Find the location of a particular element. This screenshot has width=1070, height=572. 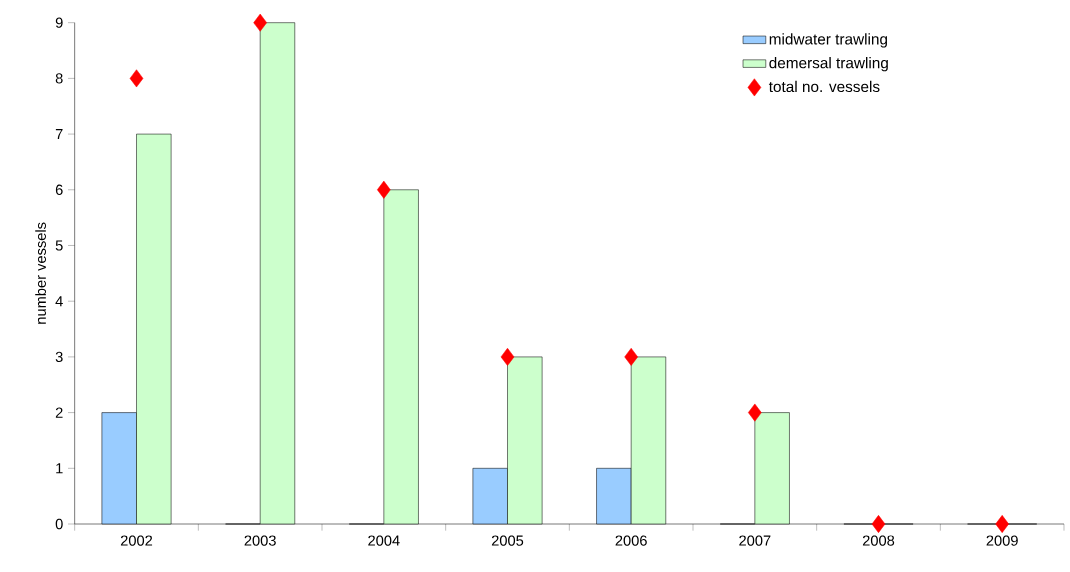

x-tick-label: 2002 is located at coordinates (136, 540).